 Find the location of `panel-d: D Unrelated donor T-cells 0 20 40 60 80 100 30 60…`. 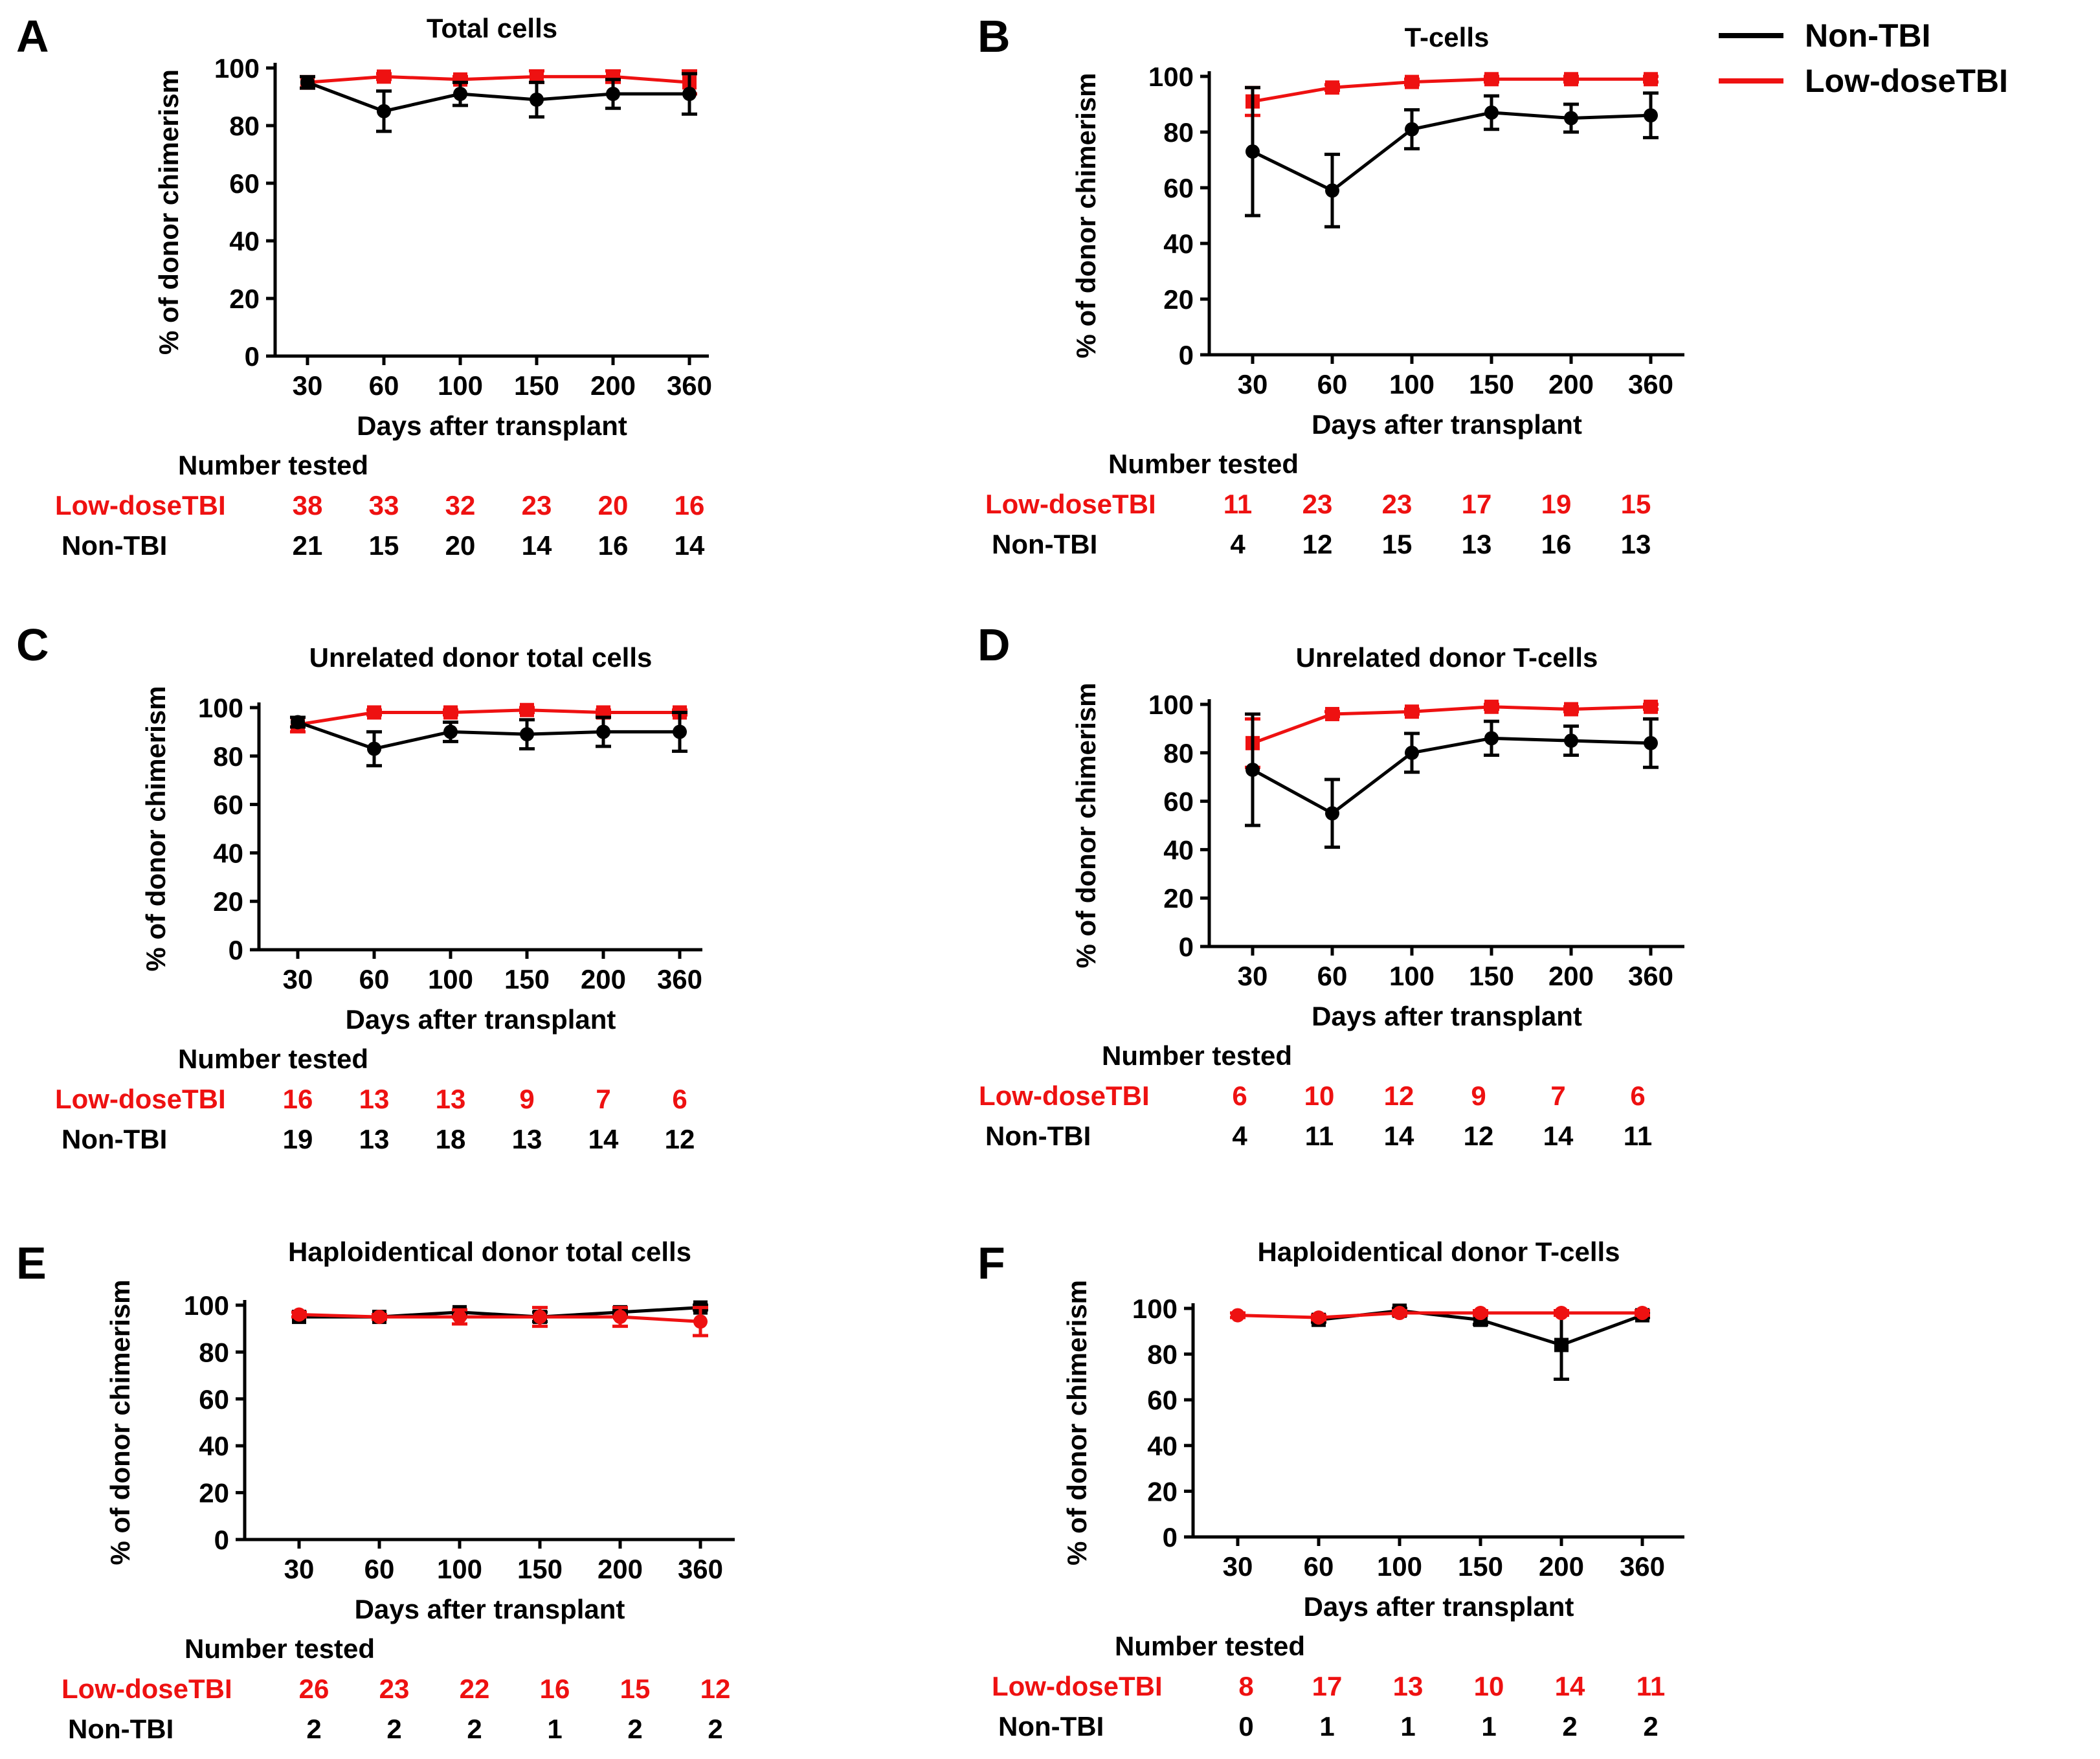

panel-d: D Unrelated donor T-cells 0 20 40 60 80 100 30 60… is located at coordinates (1330, 885).